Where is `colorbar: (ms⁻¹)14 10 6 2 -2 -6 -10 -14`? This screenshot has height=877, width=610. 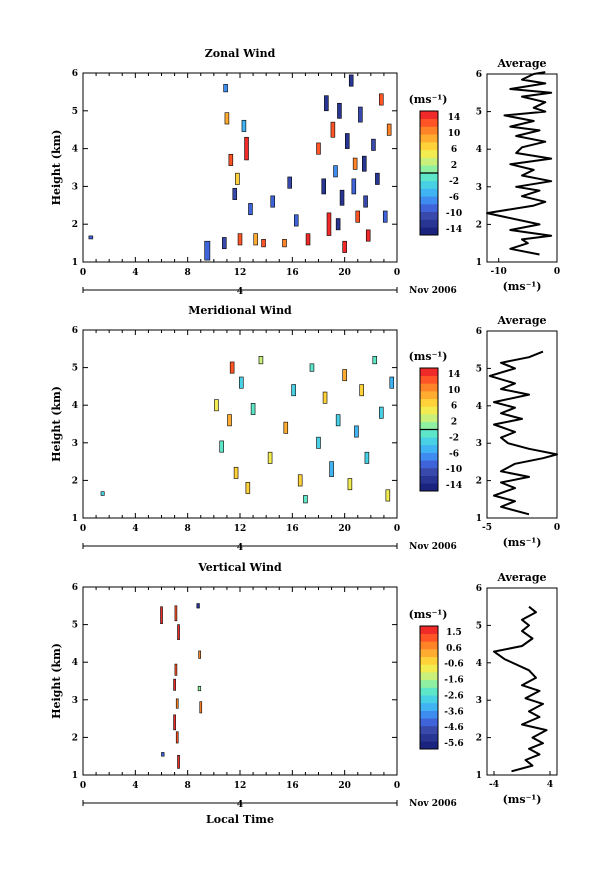
colorbar: (ms⁻¹)14 10 6 2 -2 -6 -10 -14 is located at coordinates (435, 421).